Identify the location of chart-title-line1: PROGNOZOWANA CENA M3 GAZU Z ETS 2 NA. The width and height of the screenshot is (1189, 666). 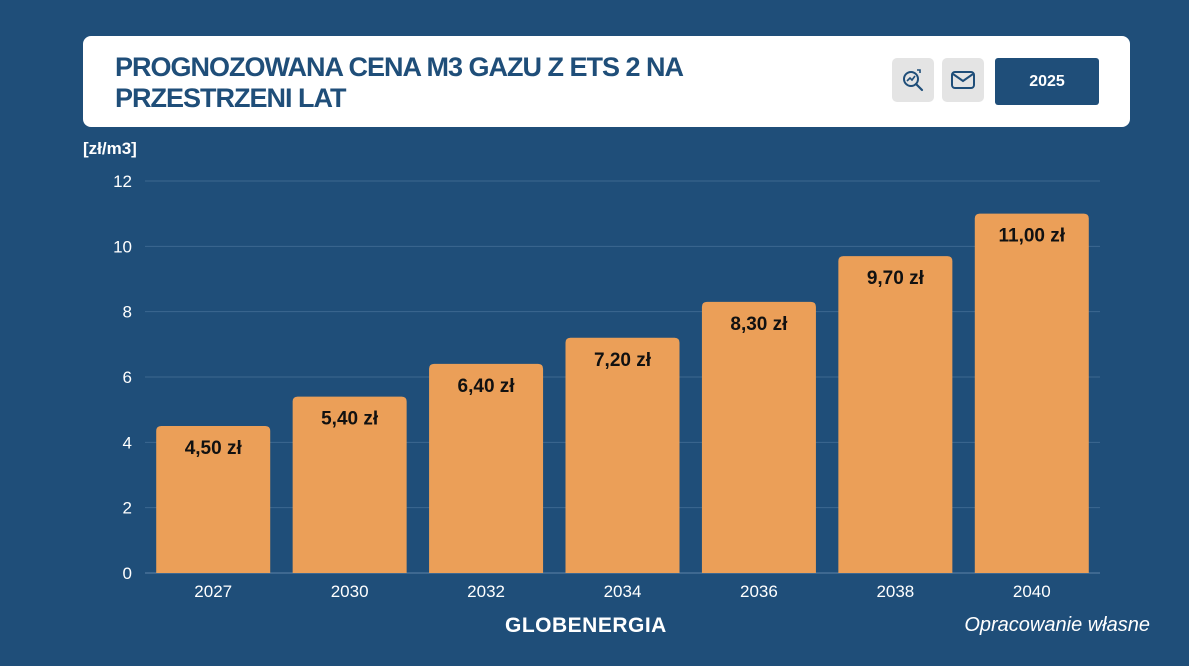
(399, 67).